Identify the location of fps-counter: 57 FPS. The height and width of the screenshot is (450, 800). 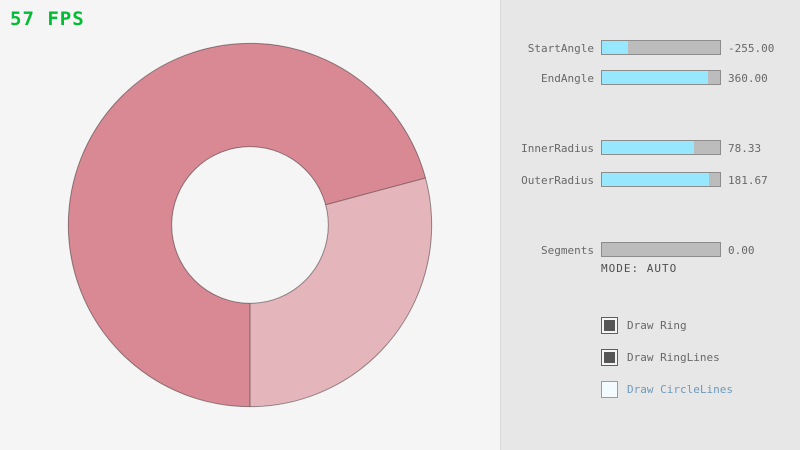
(47, 19).